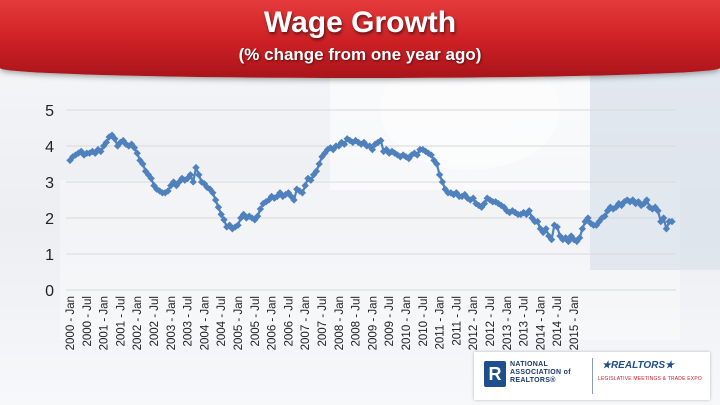 The width and height of the screenshot is (720, 405). What do you see at coordinates (71, 323) in the screenshot?
I see `x-tick-label: 2000 - Jan` at bounding box center [71, 323].